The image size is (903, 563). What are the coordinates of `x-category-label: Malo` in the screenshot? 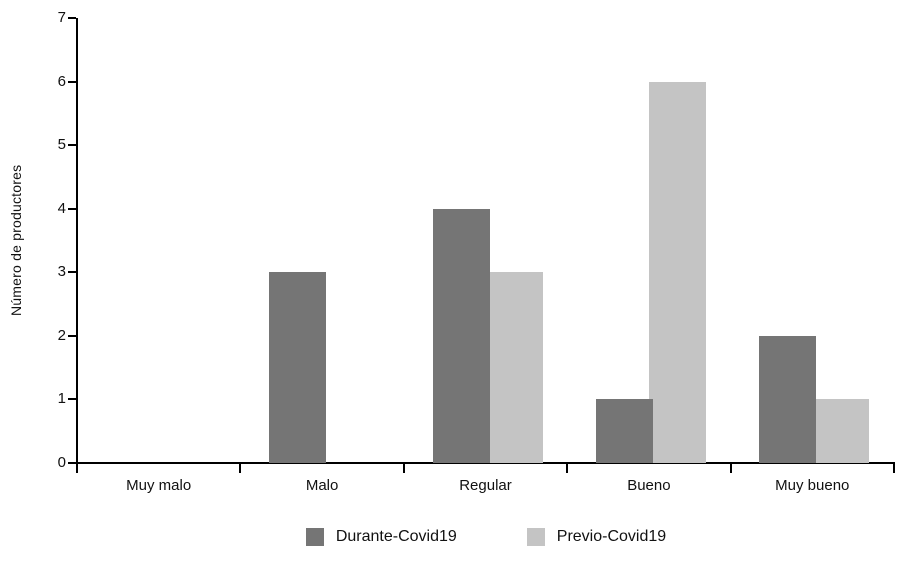 It's located at (322, 485).